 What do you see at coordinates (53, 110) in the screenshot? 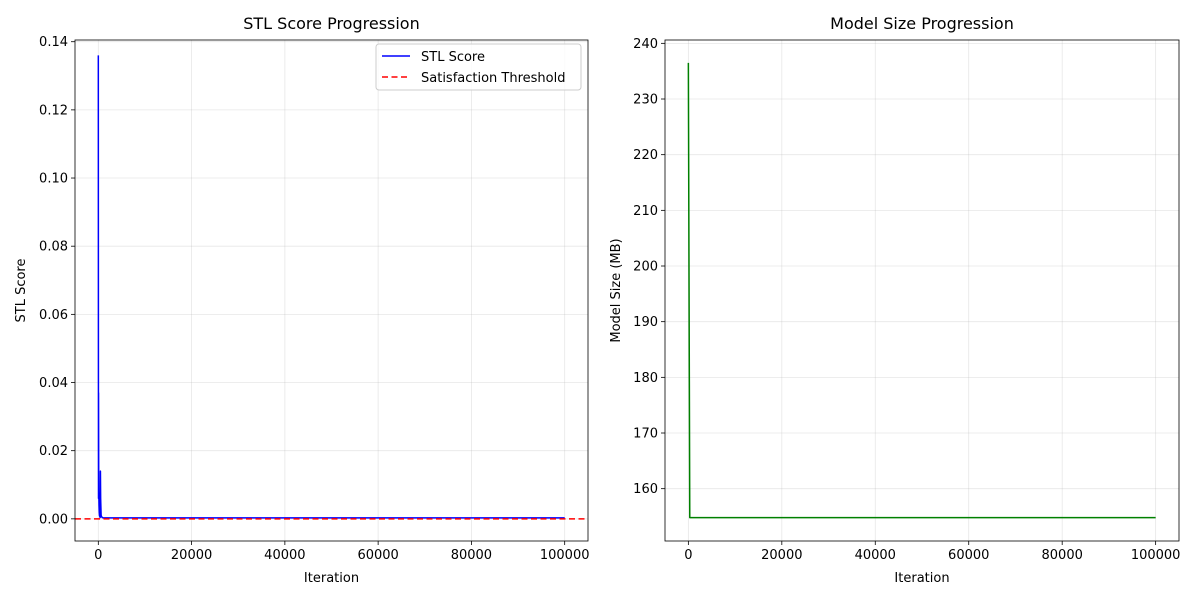
I see `stl-y-tick-label: 0.12` at bounding box center [53, 110].